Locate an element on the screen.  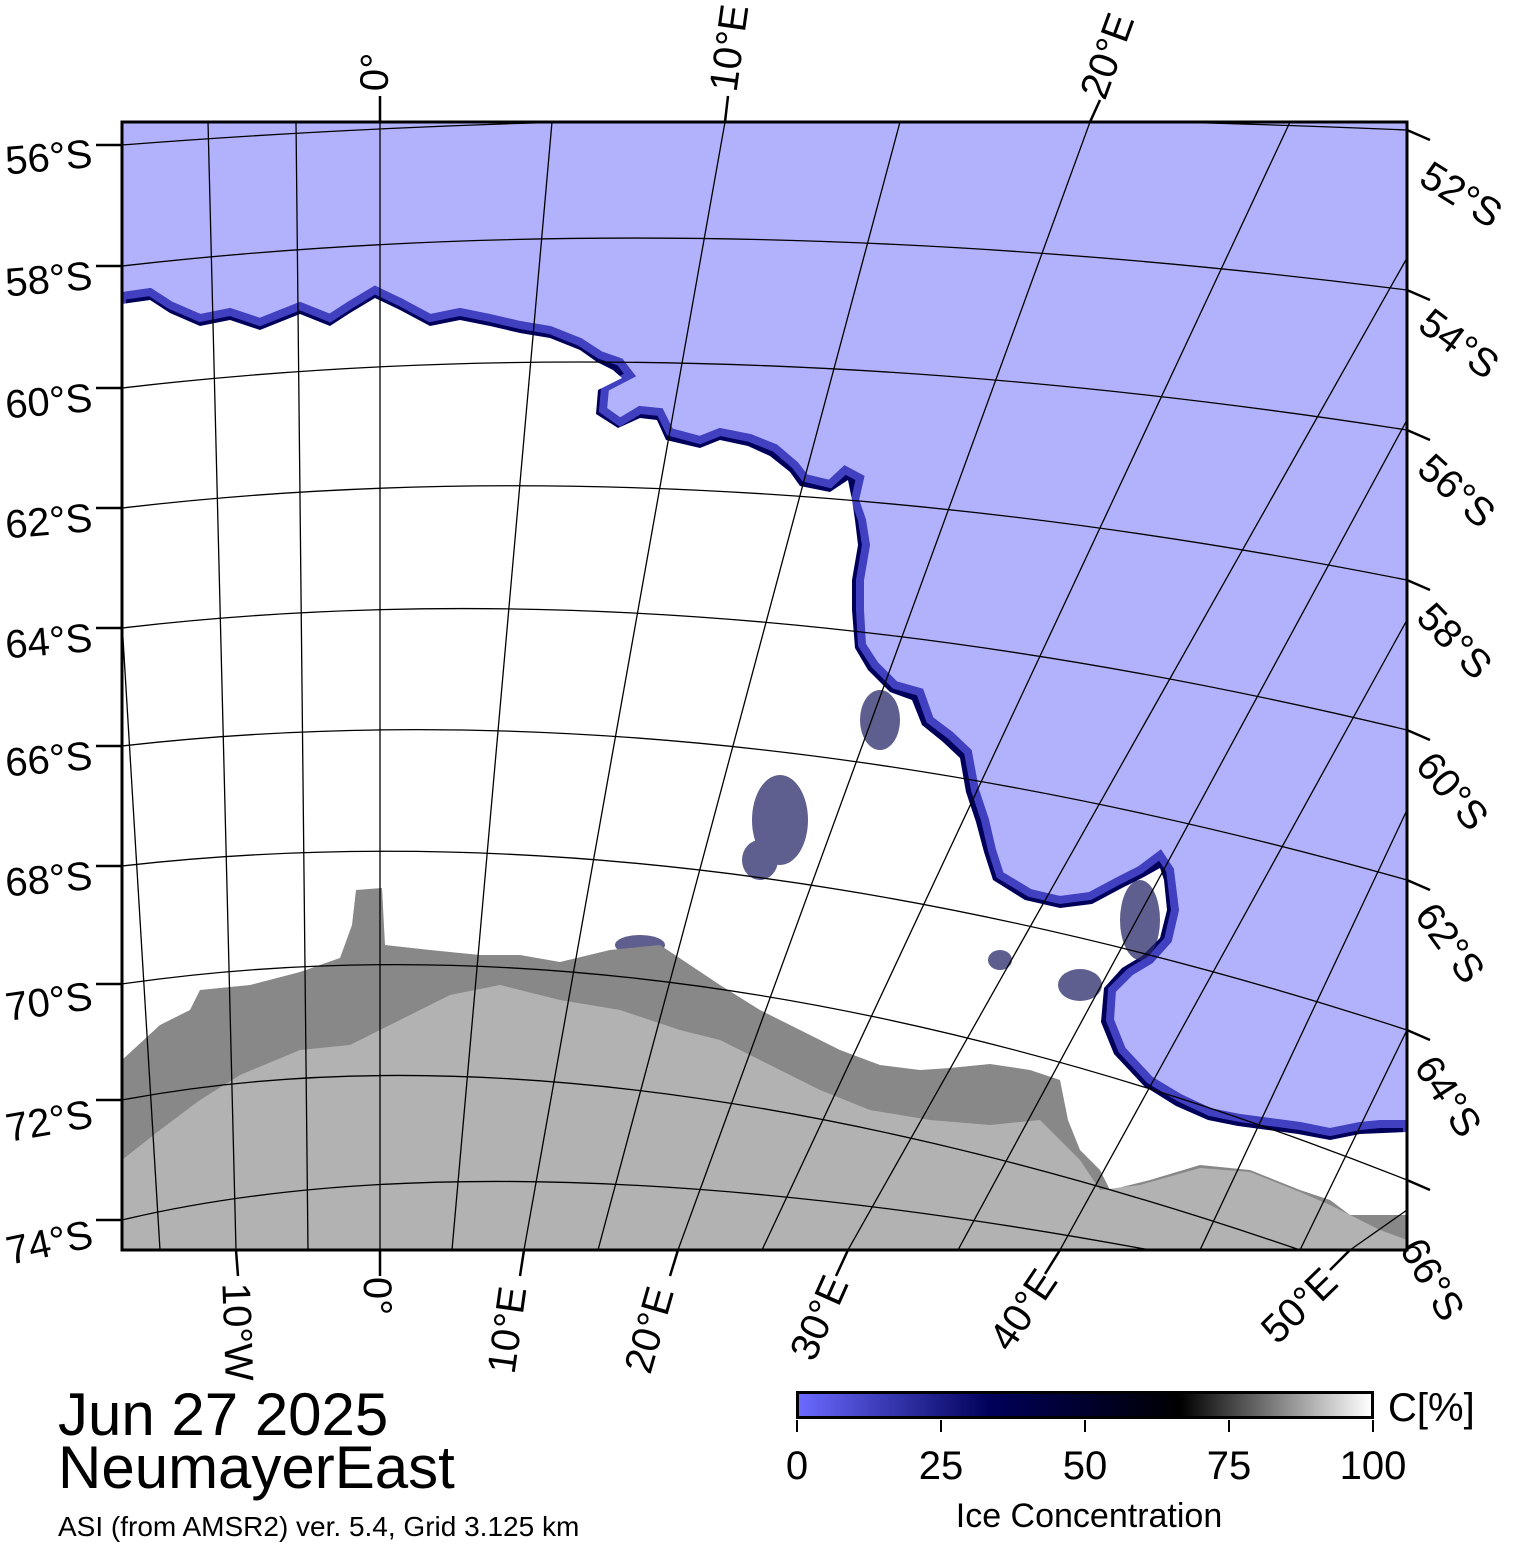
colorbar-tick-label: 50 is located at coordinates (1085, 1466).